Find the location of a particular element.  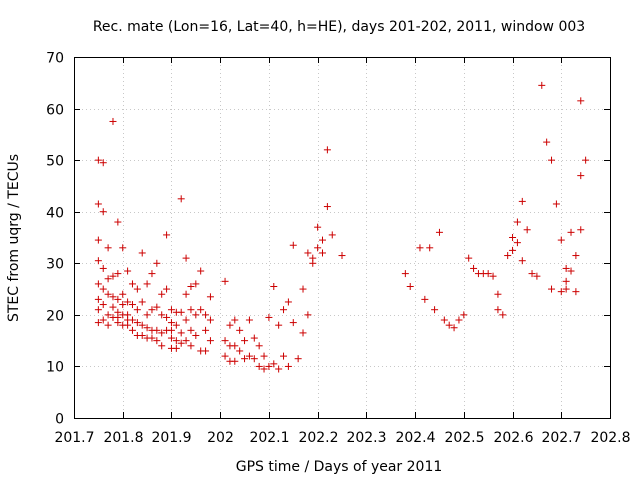

x-tick-label: 202.3 is located at coordinates (366, 438).